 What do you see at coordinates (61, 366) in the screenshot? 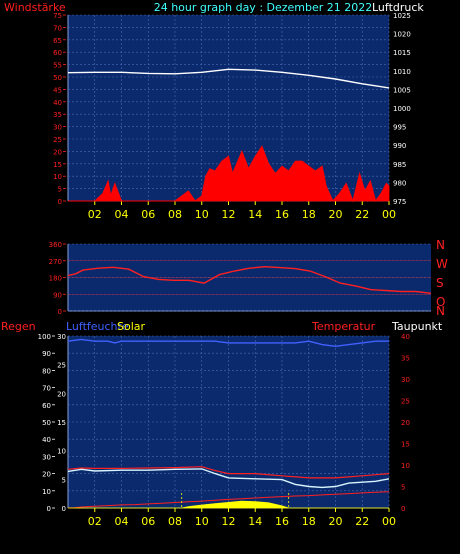
I see `y-inner-tick-label: 25` at bounding box center [61, 366].